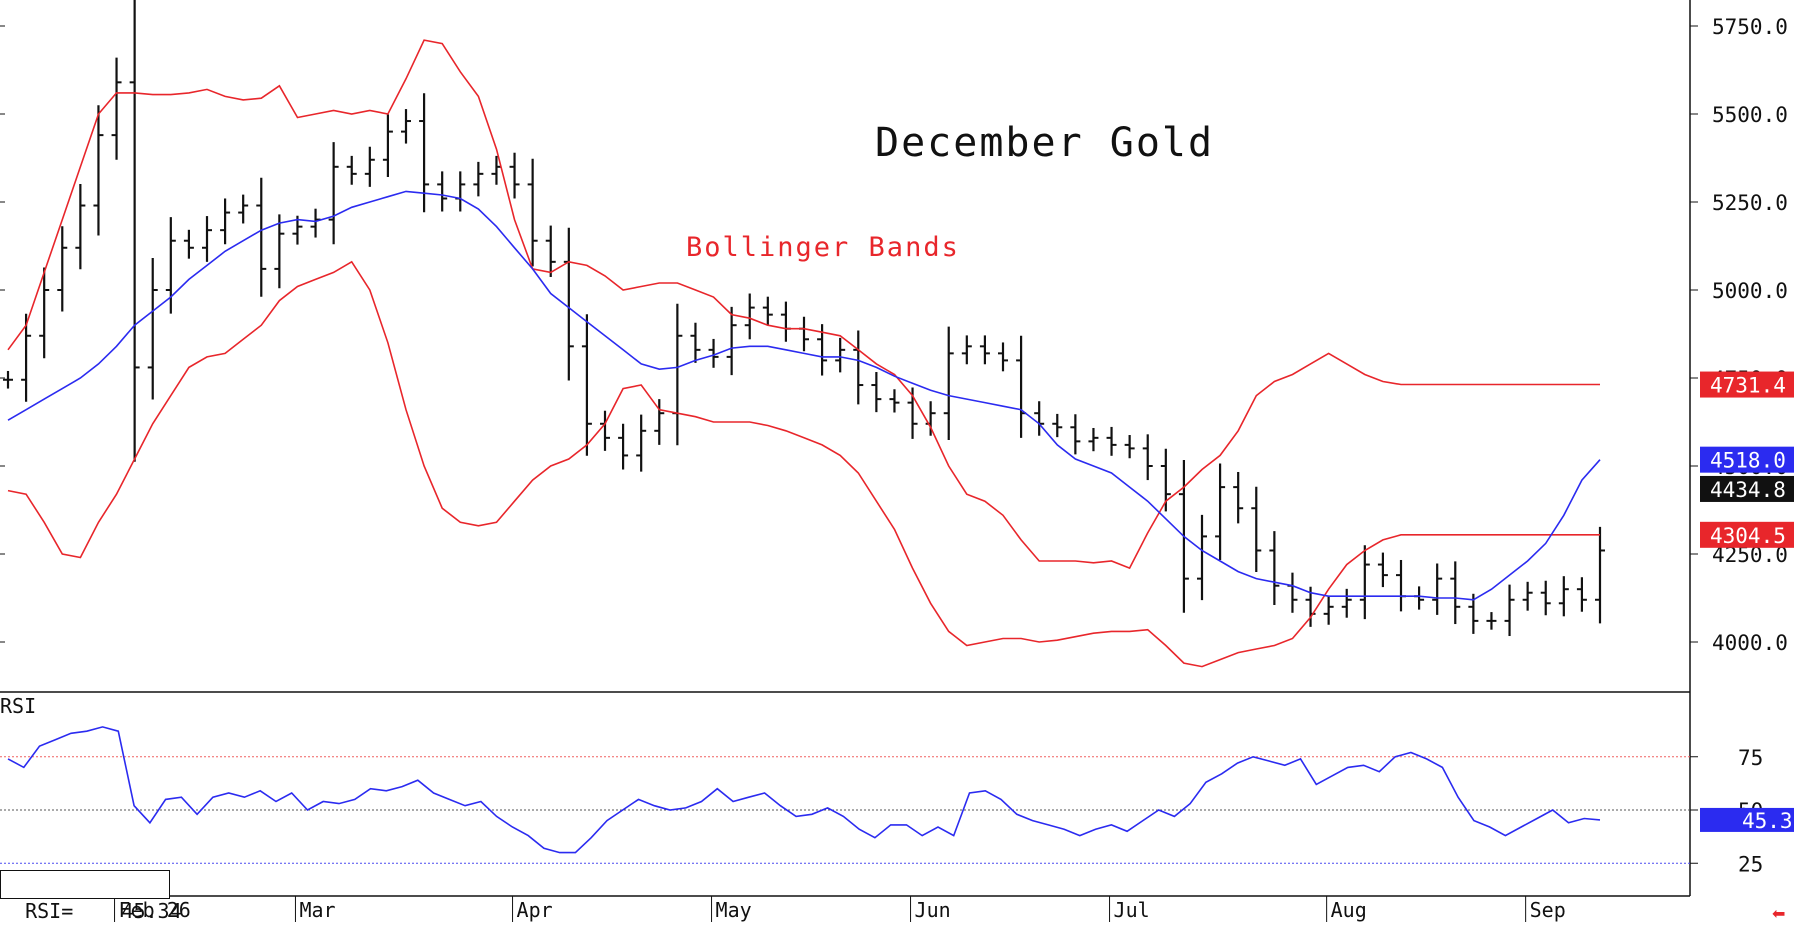 The width and height of the screenshot is (1794, 925). I want to click on price-tag-label: 4304.5, so click(1748, 536).